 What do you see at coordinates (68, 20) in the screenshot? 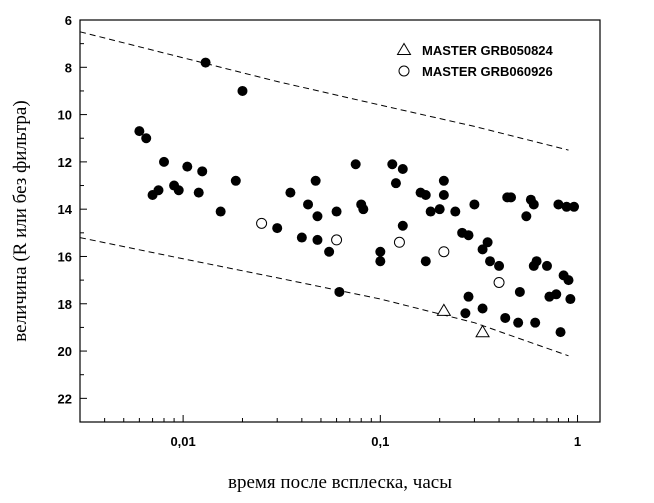
I see `y-tick-label: 6` at bounding box center [68, 20].